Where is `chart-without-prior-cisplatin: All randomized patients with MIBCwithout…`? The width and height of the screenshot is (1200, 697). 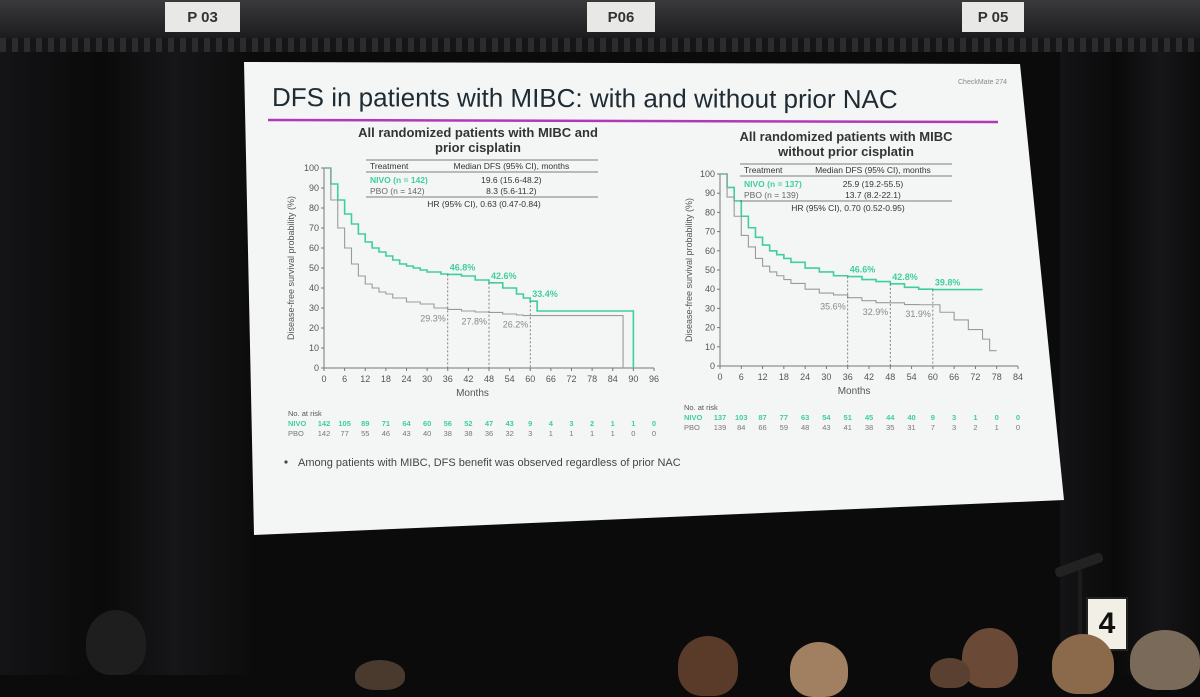 chart-without-prior-cisplatin: All randomized patients with MIBCwithout… is located at coordinates (853, 280).